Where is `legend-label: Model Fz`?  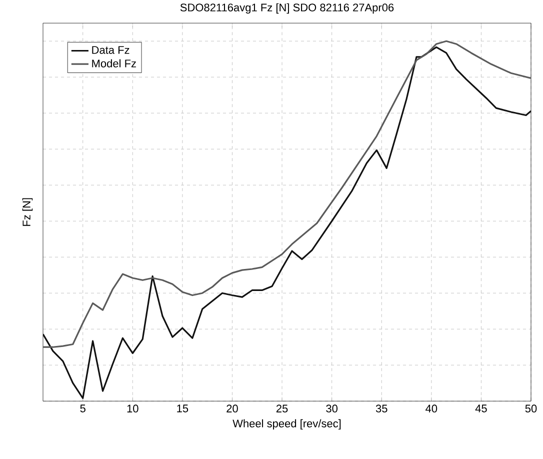 legend-label: Model Fz is located at coordinates (114, 63).